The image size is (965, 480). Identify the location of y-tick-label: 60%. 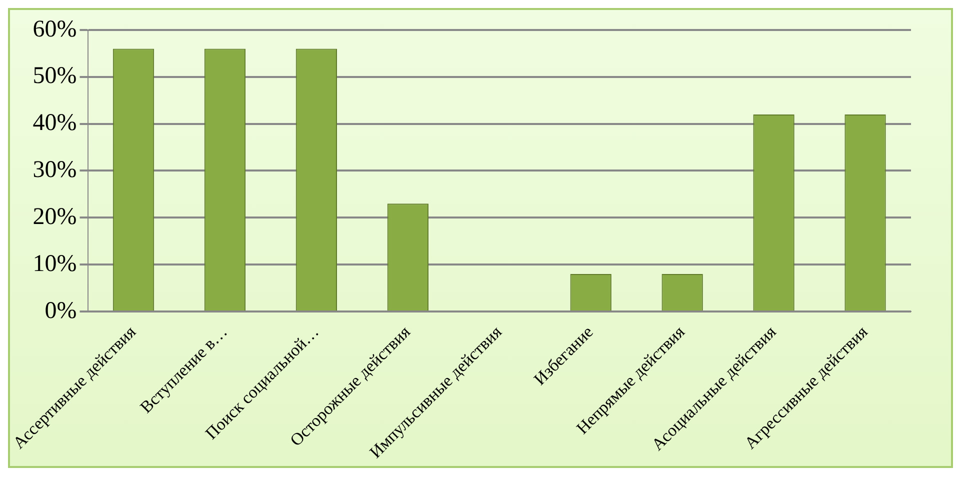
(54, 29).